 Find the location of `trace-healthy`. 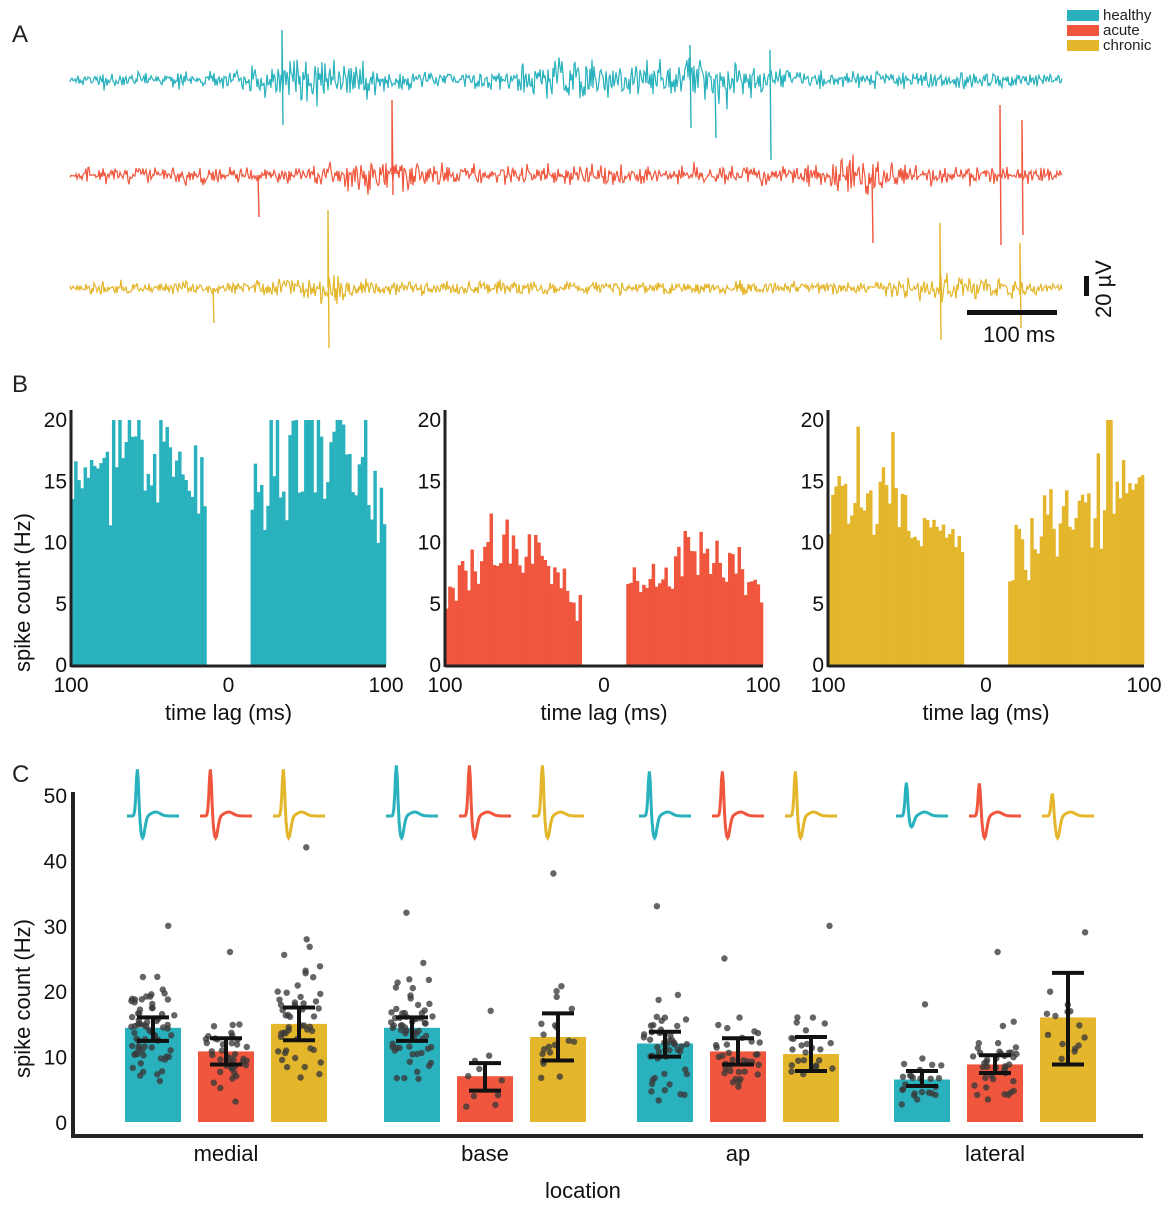

trace-healthy is located at coordinates (566, 83).